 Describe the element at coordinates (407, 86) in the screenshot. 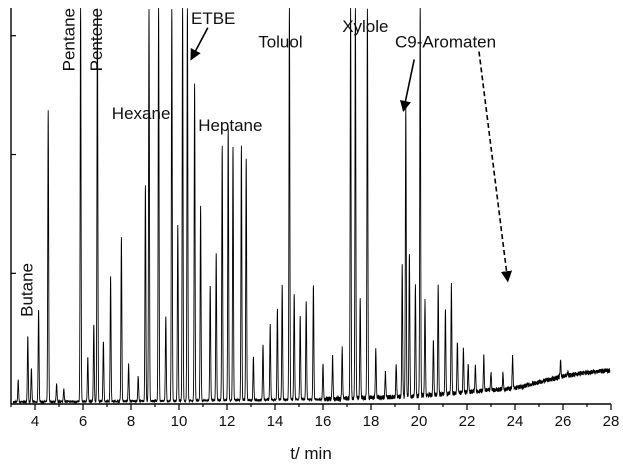

I see `arrow-1-c9-aromaten` at that location.